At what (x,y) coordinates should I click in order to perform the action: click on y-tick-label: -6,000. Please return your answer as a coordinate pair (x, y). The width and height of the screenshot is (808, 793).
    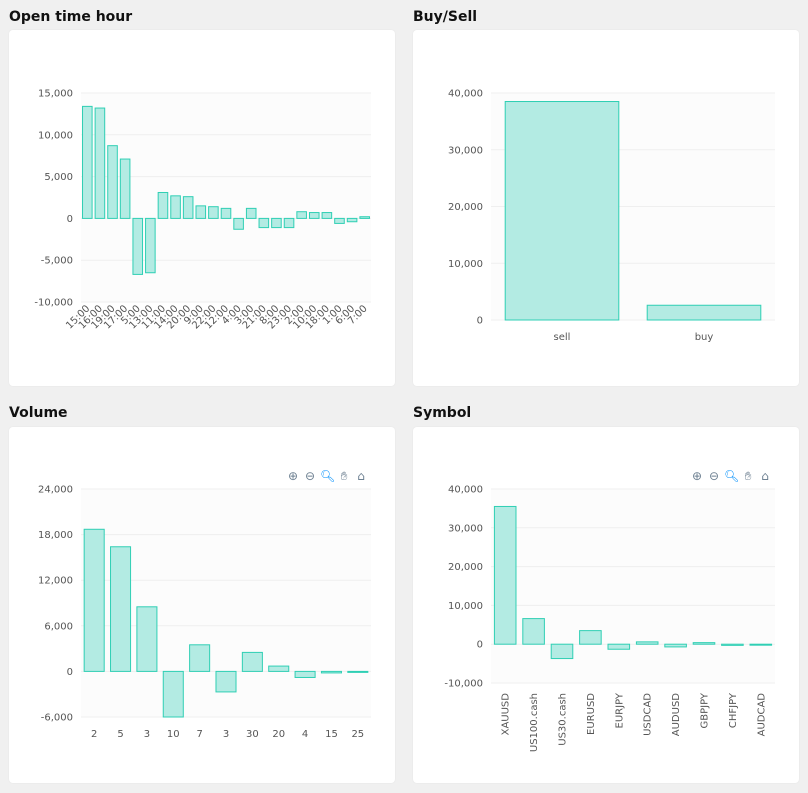
    Looking at the image, I should click on (57, 718).